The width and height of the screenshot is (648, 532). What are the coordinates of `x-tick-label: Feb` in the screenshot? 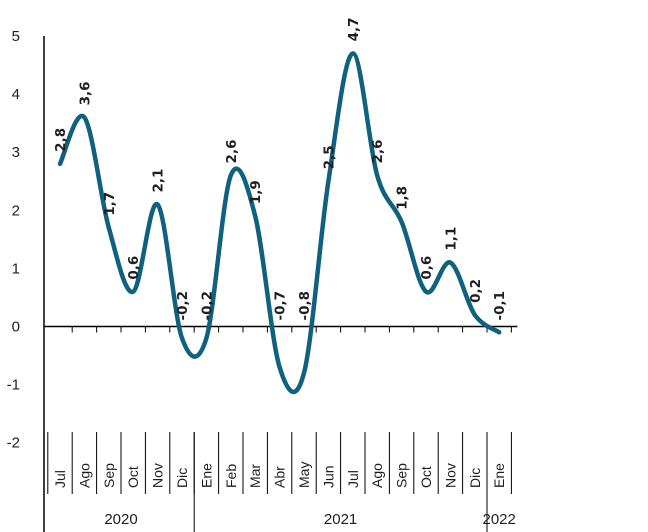 It's located at (231, 476).